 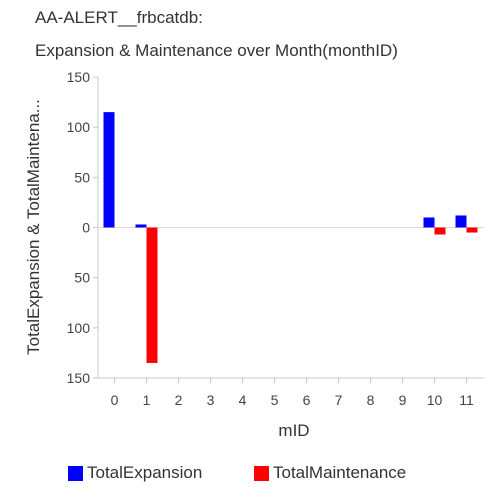 What do you see at coordinates (307, 400) in the screenshot?
I see `x-tick-label: 6` at bounding box center [307, 400].